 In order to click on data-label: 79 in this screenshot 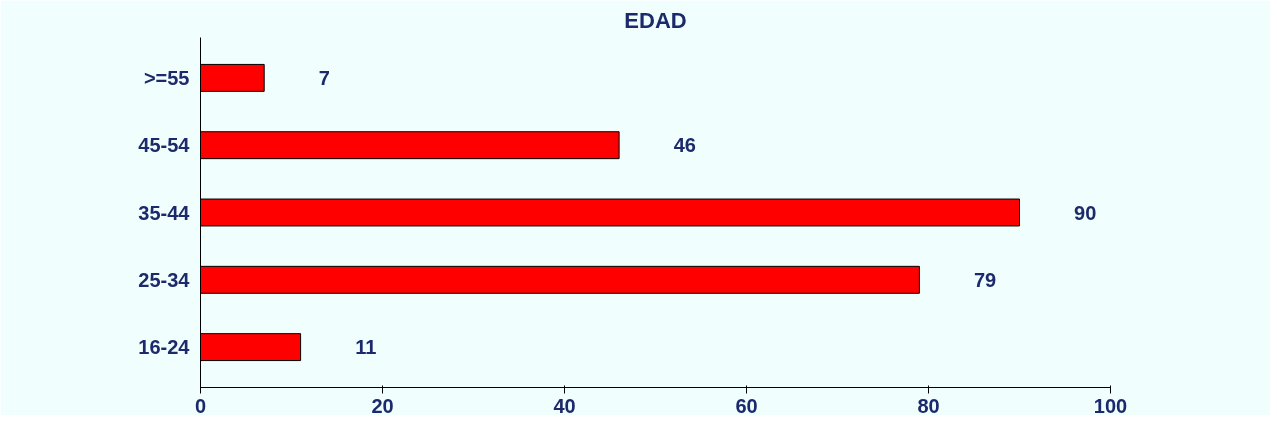, I will do `click(985, 279)`.